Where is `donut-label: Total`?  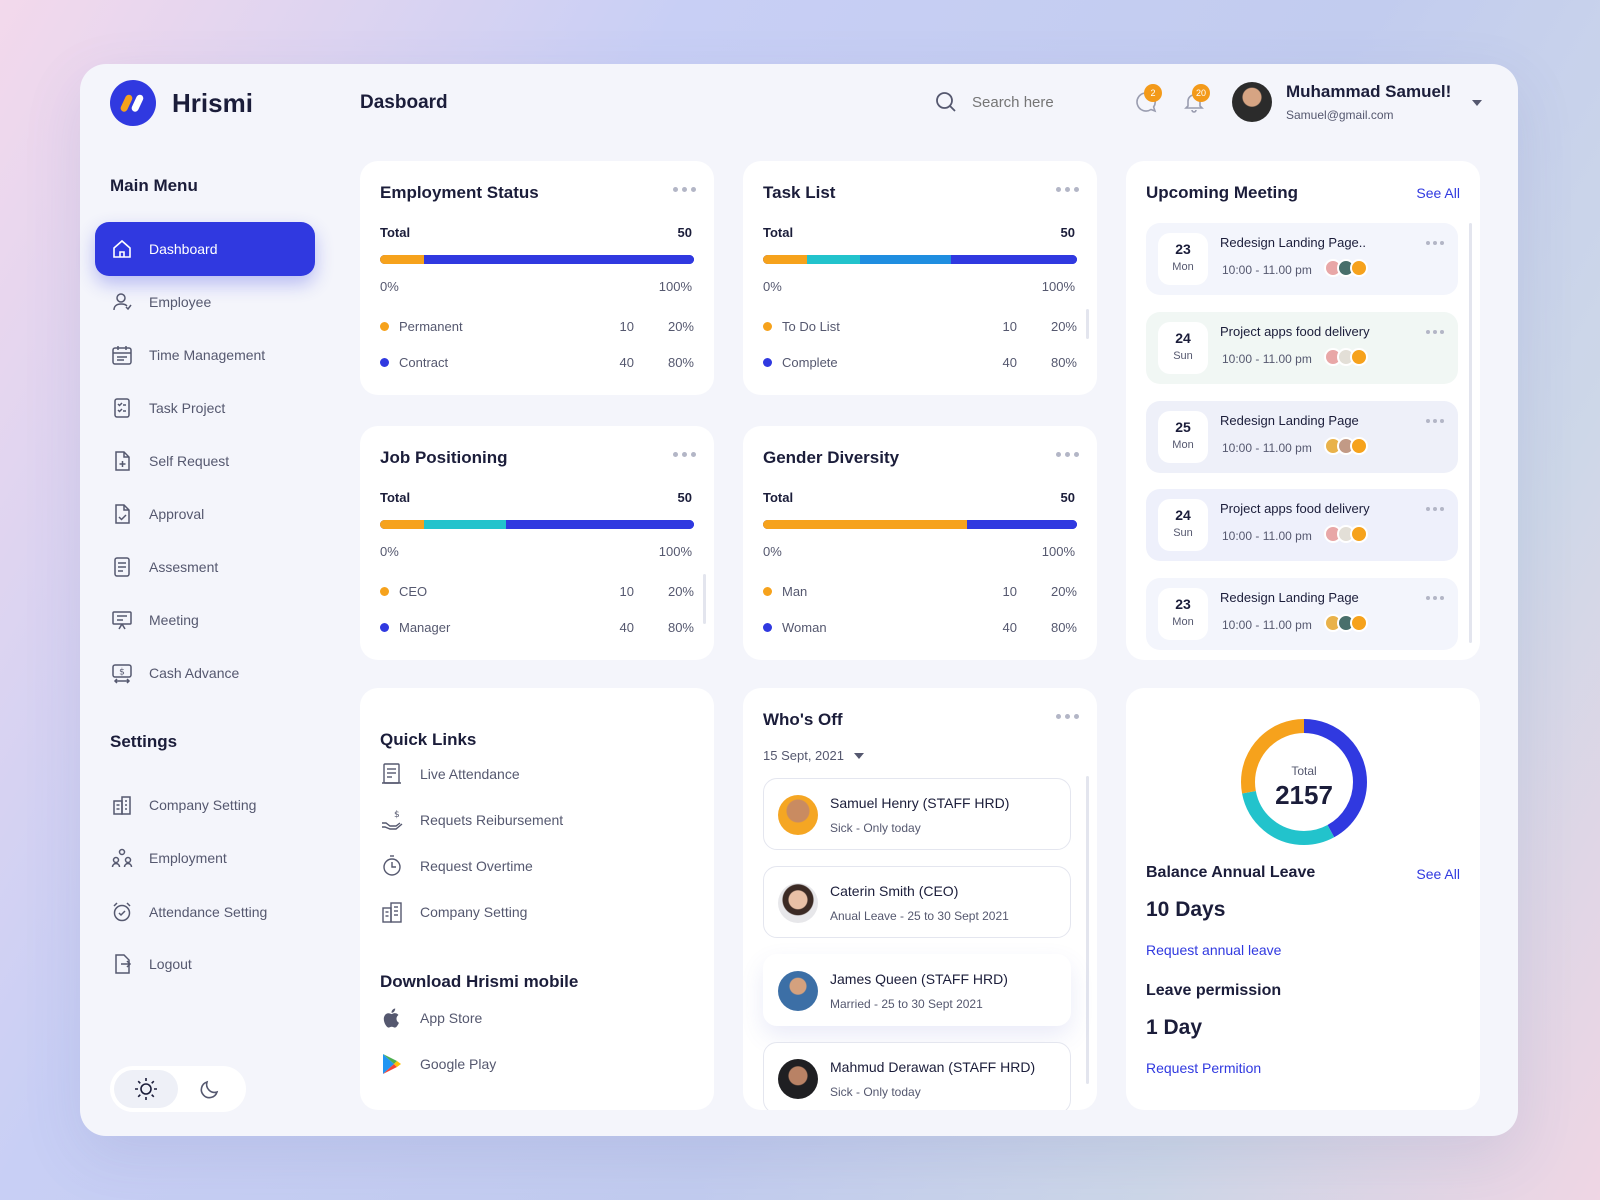
donut-label: Total is located at coordinates (1304, 771).